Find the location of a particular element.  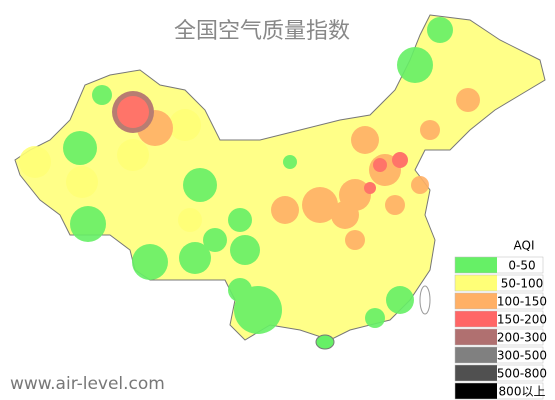

legend-label: 100-150 is located at coordinates (522, 302).